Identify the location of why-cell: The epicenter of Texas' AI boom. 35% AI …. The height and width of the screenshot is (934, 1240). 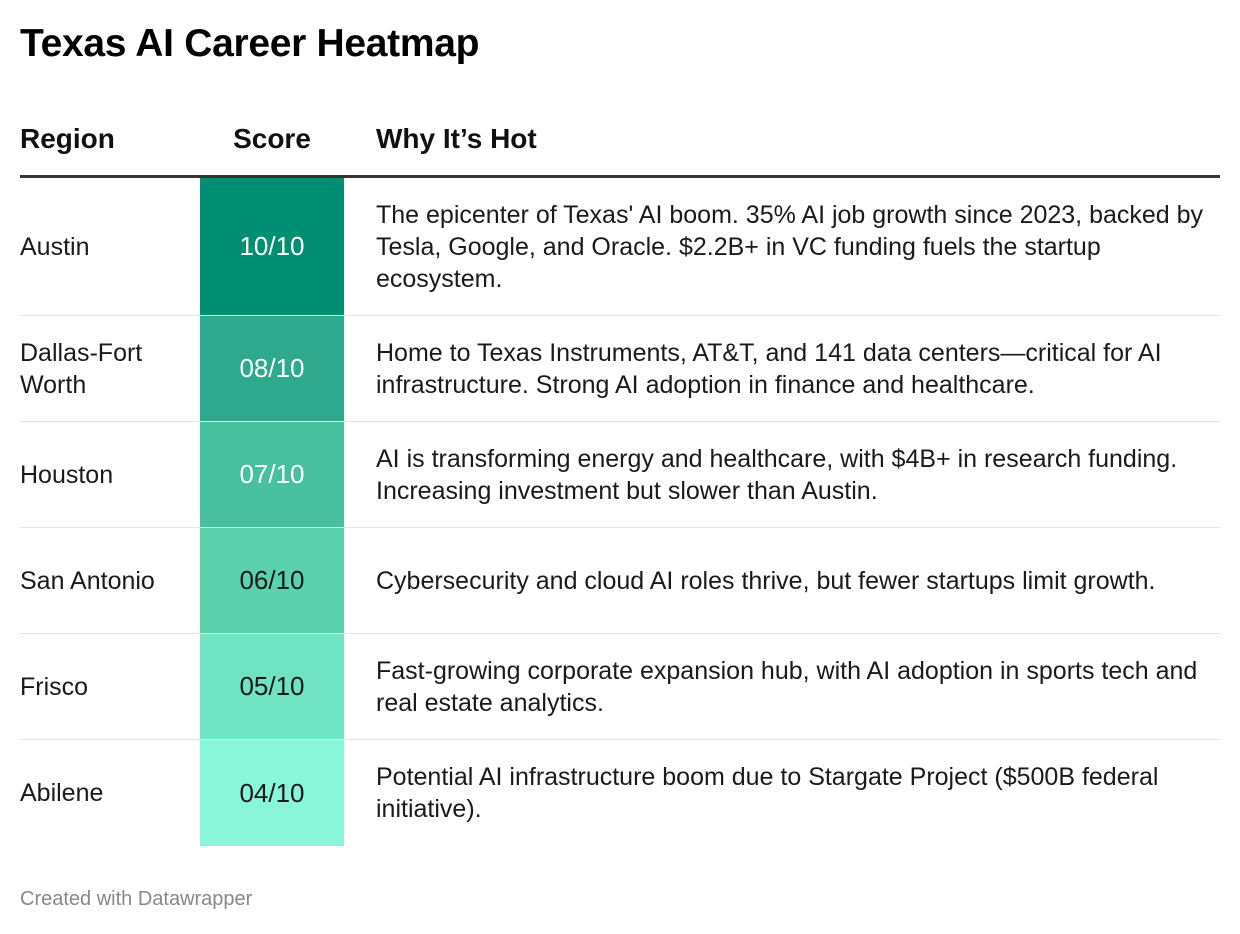
(790, 246).